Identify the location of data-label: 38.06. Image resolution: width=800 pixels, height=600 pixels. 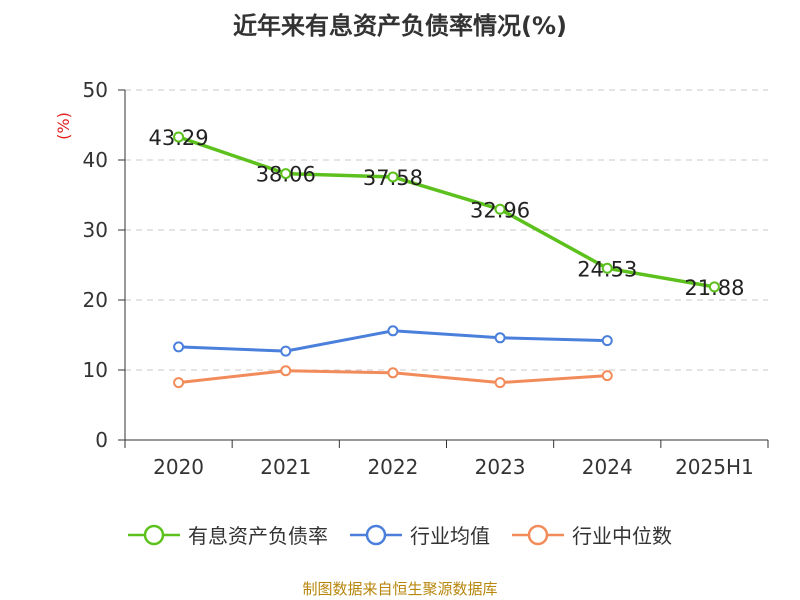
(286, 175).